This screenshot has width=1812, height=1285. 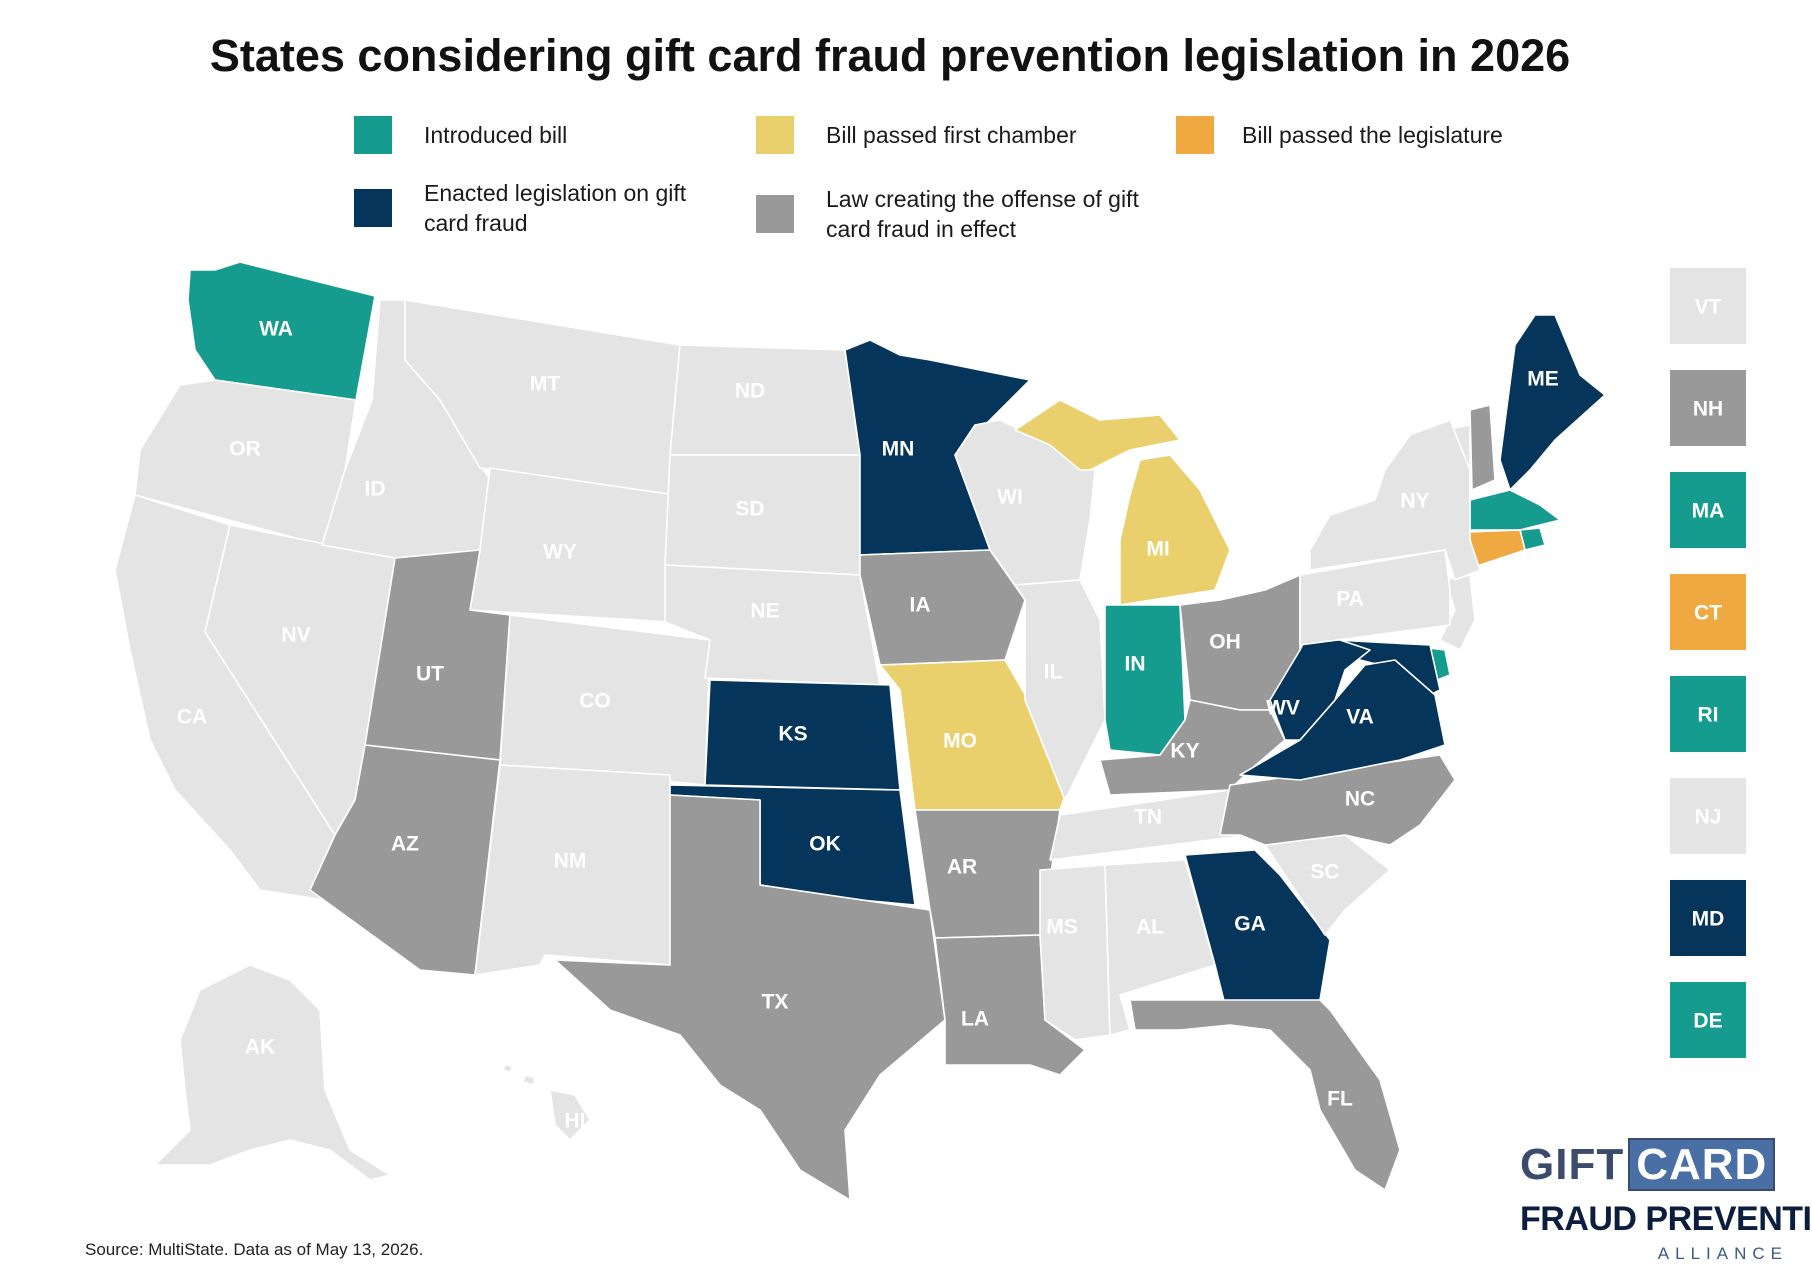 What do you see at coordinates (920, 605) in the screenshot?
I see `state-label-ia: IA` at bounding box center [920, 605].